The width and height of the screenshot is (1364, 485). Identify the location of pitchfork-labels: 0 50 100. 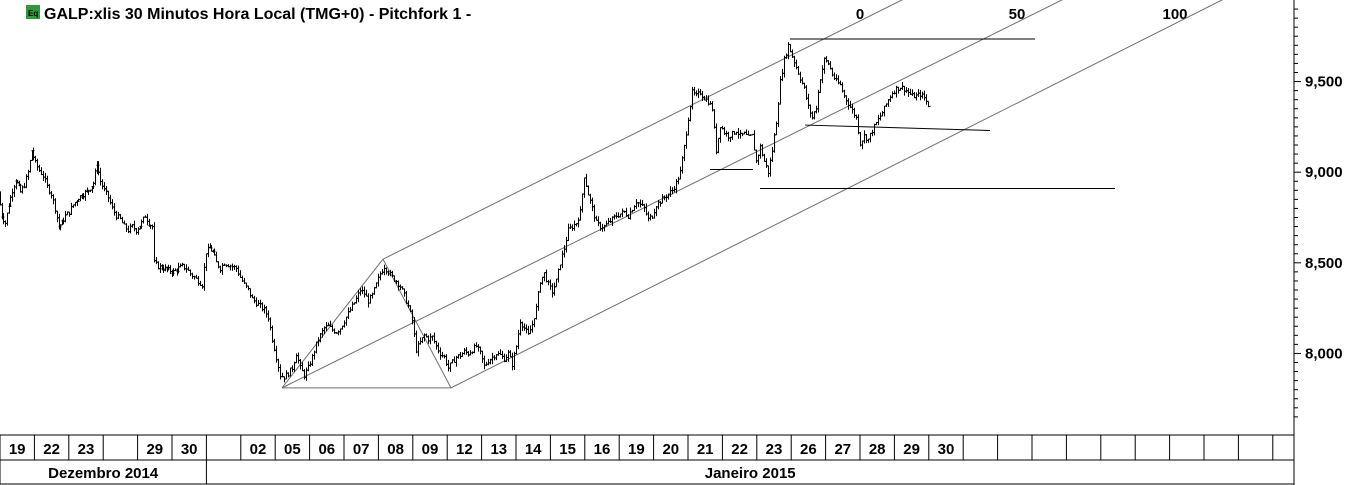
(1022, 14).